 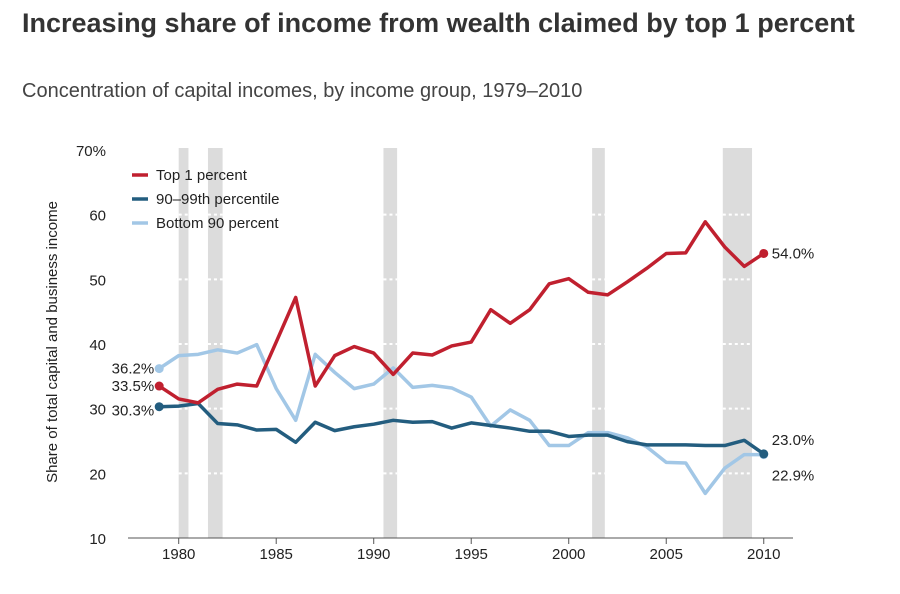 What do you see at coordinates (471, 554) in the screenshot?
I see `x-tick-label: 1995` at bounding box center [471, 554].